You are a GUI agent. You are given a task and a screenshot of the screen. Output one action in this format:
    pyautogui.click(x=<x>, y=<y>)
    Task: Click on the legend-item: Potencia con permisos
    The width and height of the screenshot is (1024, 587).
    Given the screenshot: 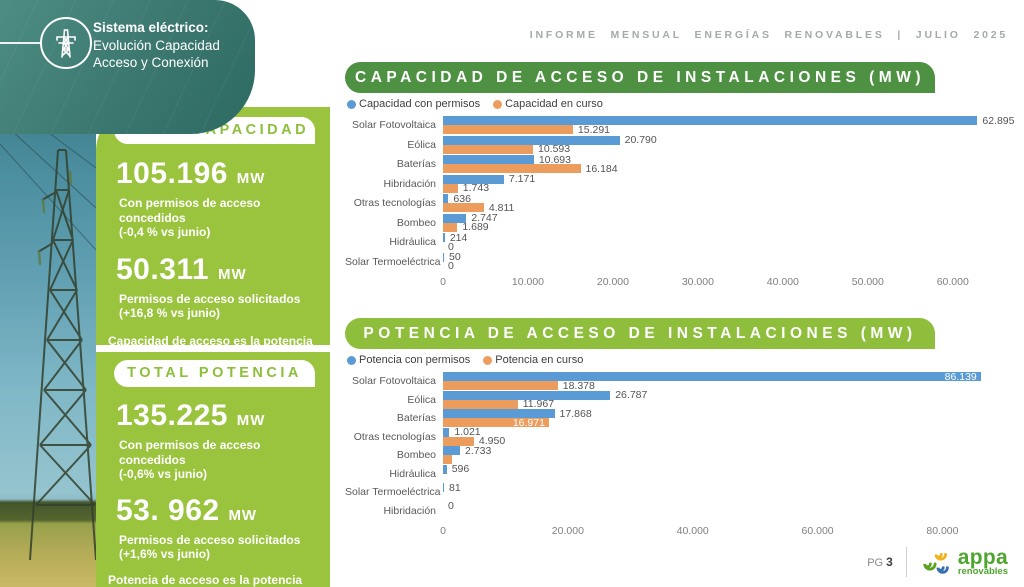 What is the action you would take?
    pyautogui.click(x=408, y=360)
    